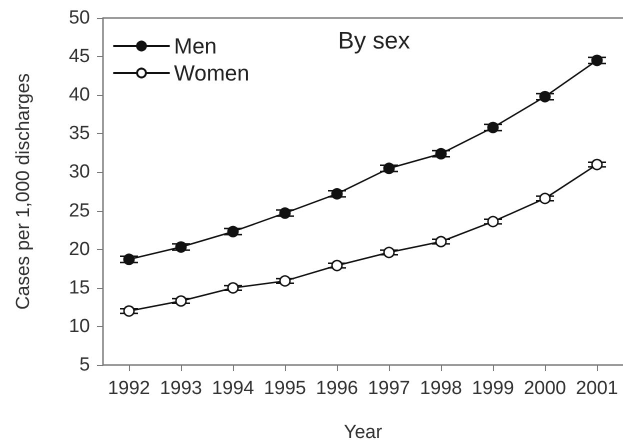 The image size is (623, 448). What do you see at coordinates (545, 388) in the screenshot?
I see `x-tick-label: 2000` at bounding box center [545, 388].